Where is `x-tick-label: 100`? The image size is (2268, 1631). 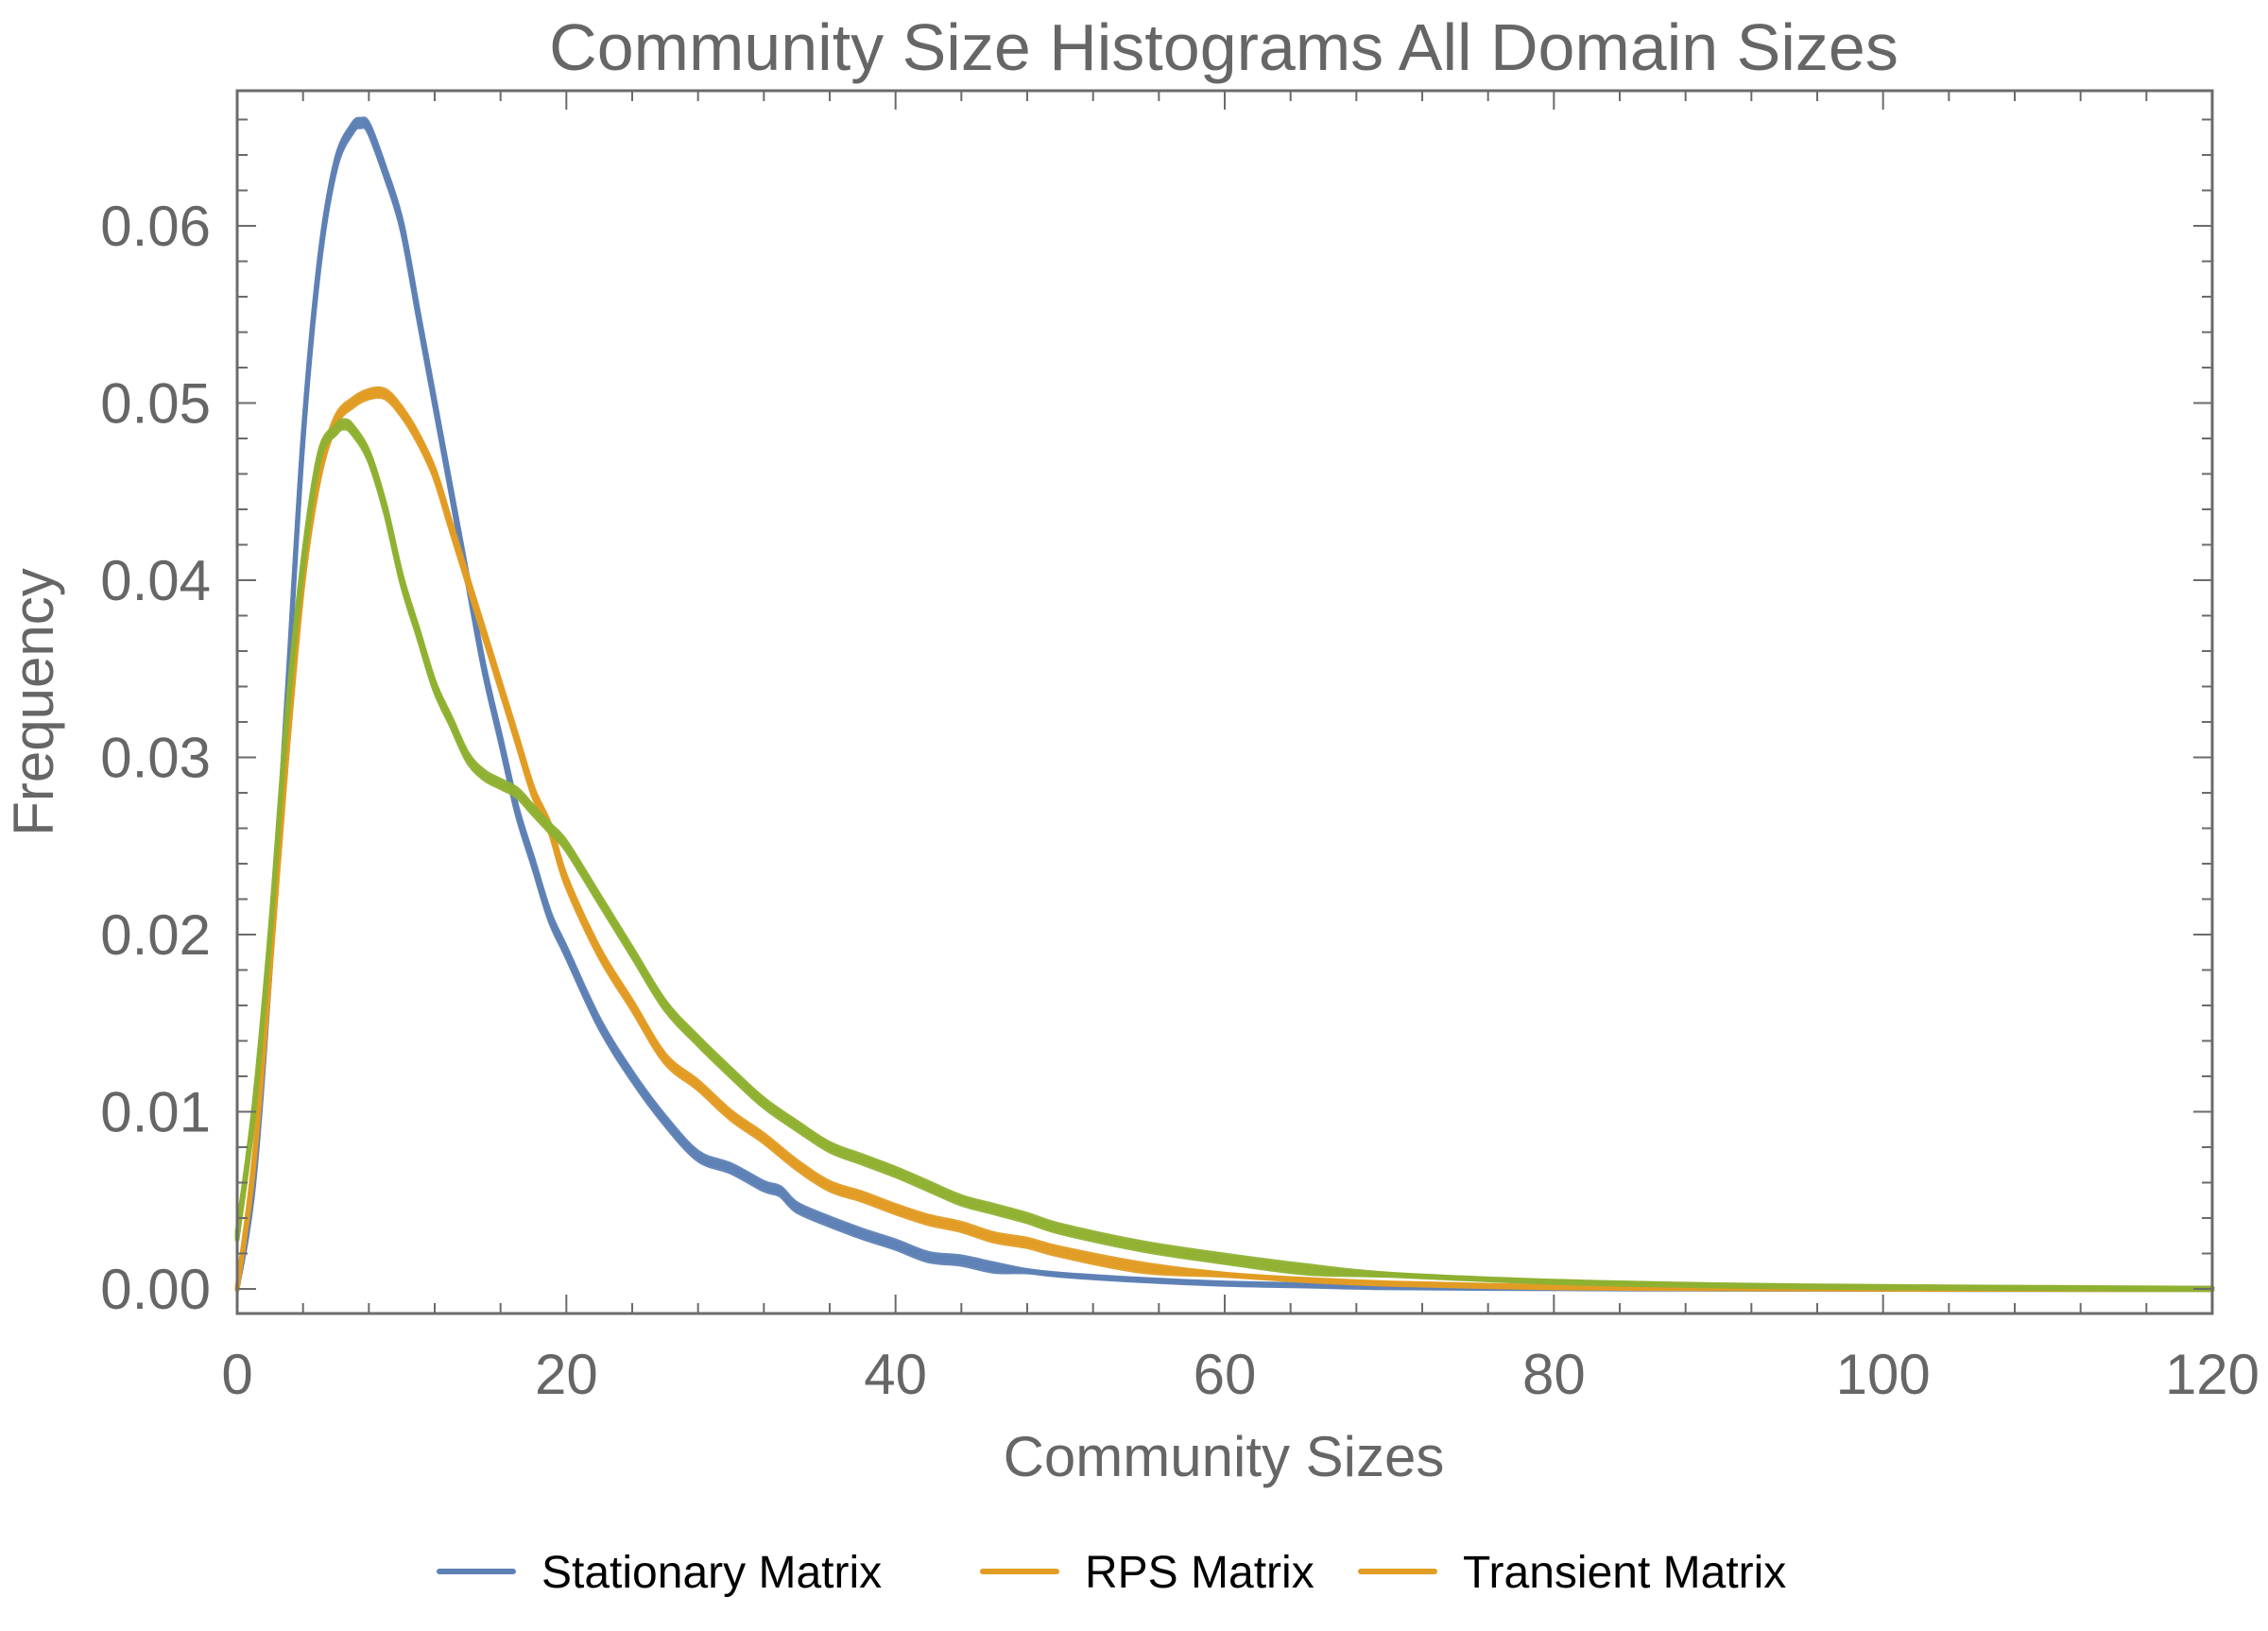
x-tick-label: 100 is located at coordinates (1883, 1374).